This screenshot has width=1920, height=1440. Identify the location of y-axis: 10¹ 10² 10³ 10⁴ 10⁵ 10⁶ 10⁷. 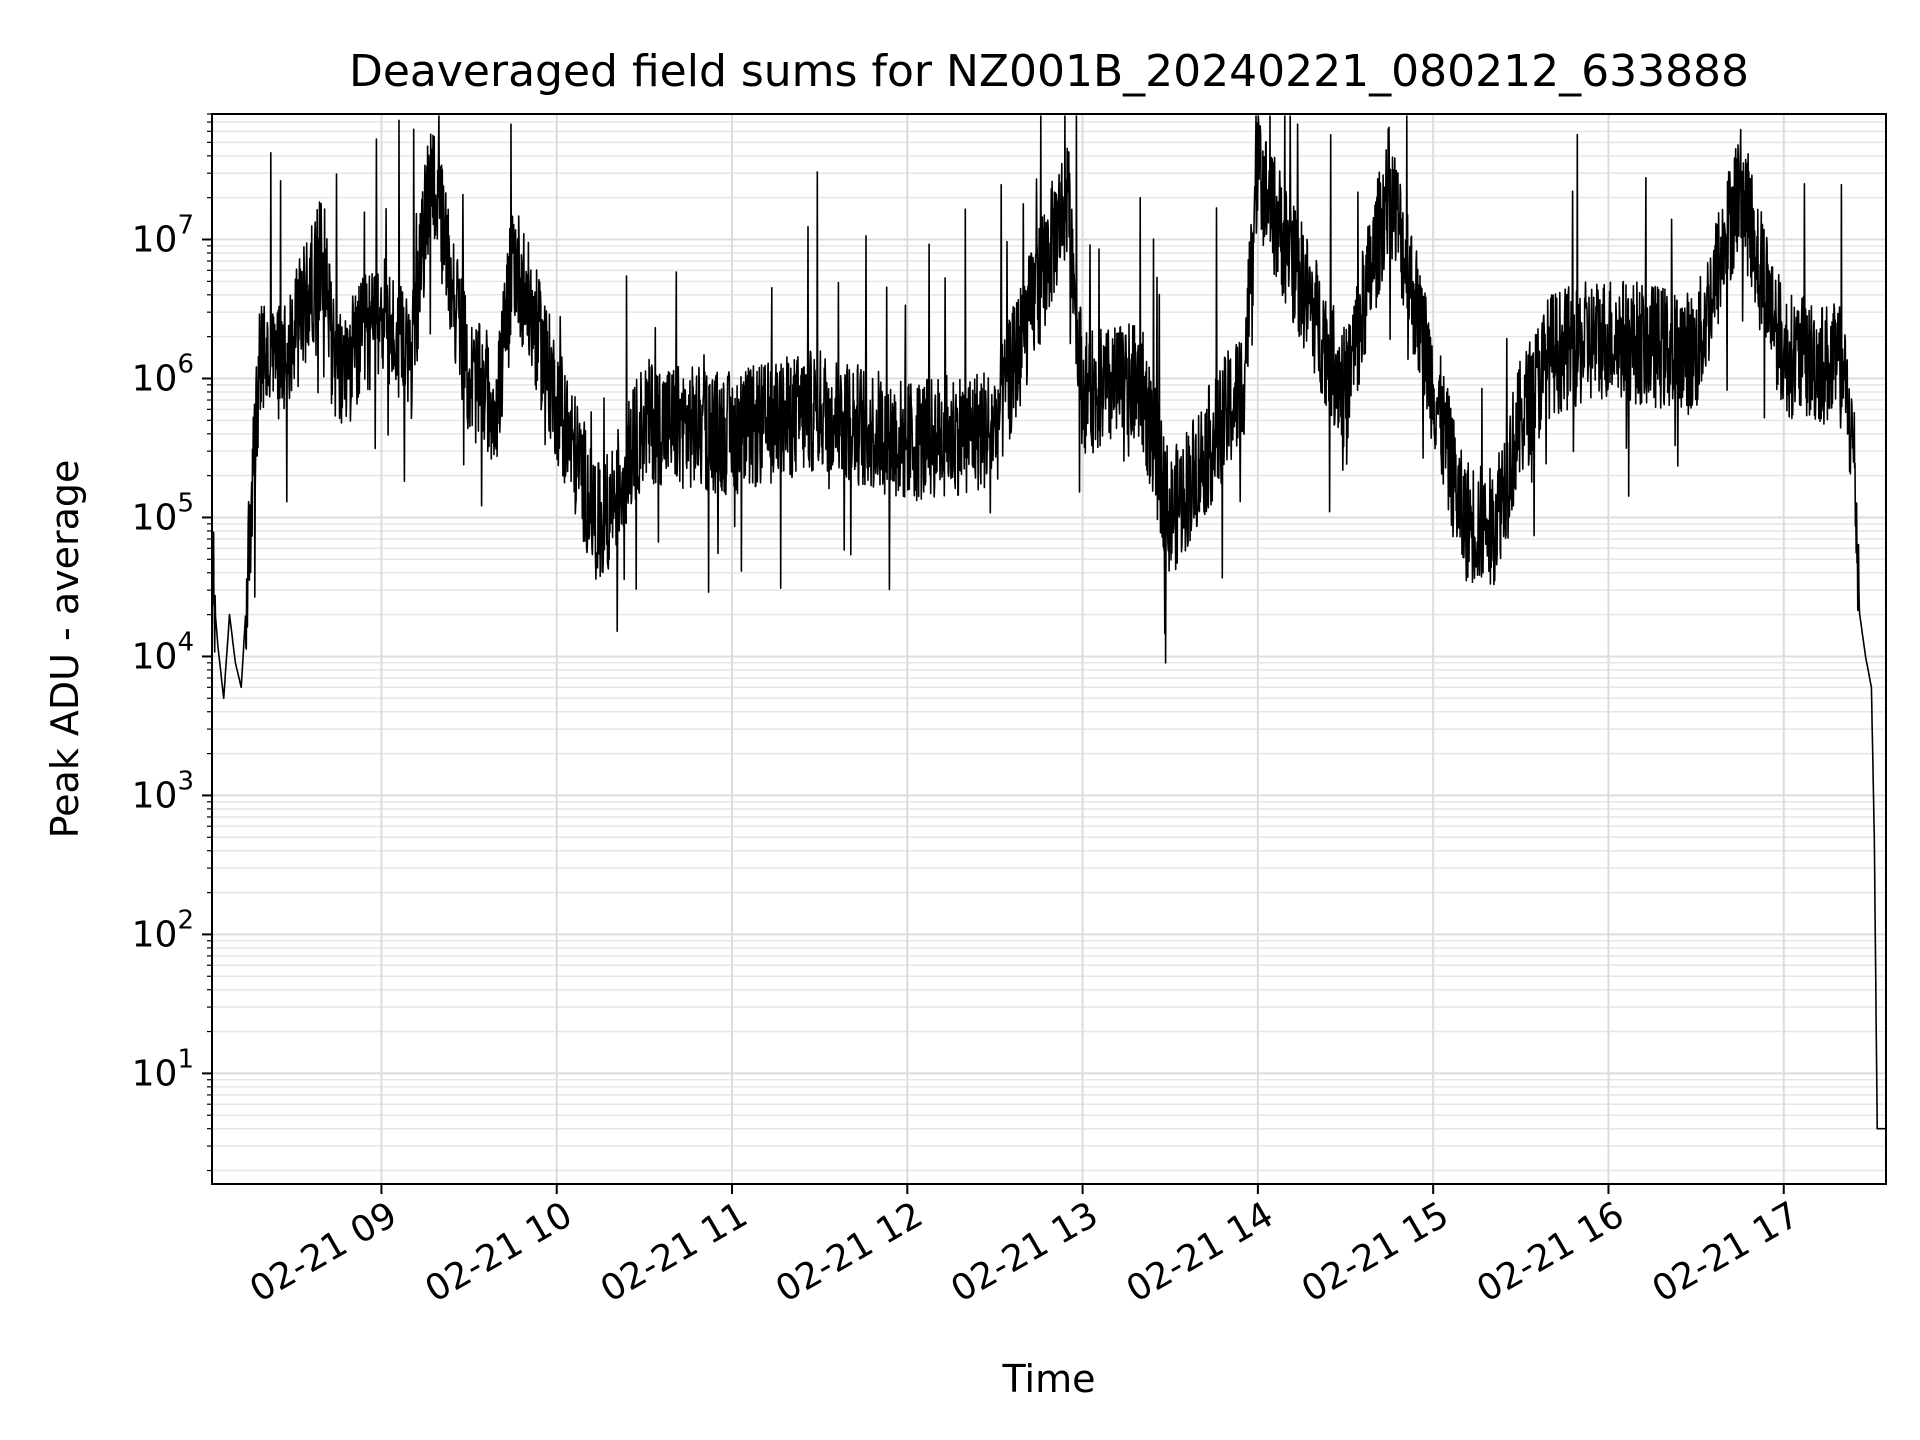
(172, 652).